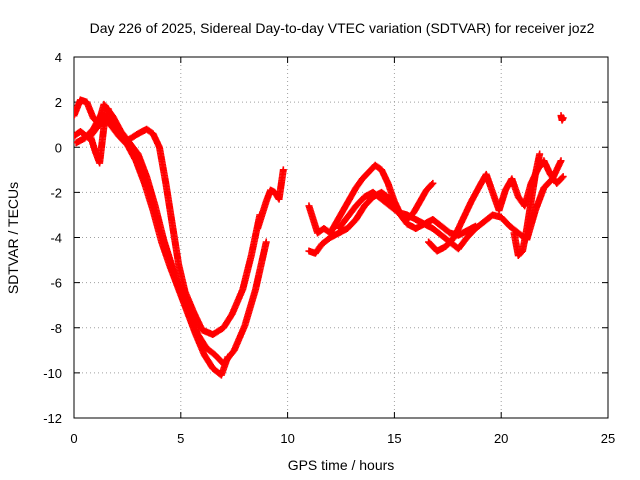  I want to click on y-tick-label: 0, so click(58, 147).